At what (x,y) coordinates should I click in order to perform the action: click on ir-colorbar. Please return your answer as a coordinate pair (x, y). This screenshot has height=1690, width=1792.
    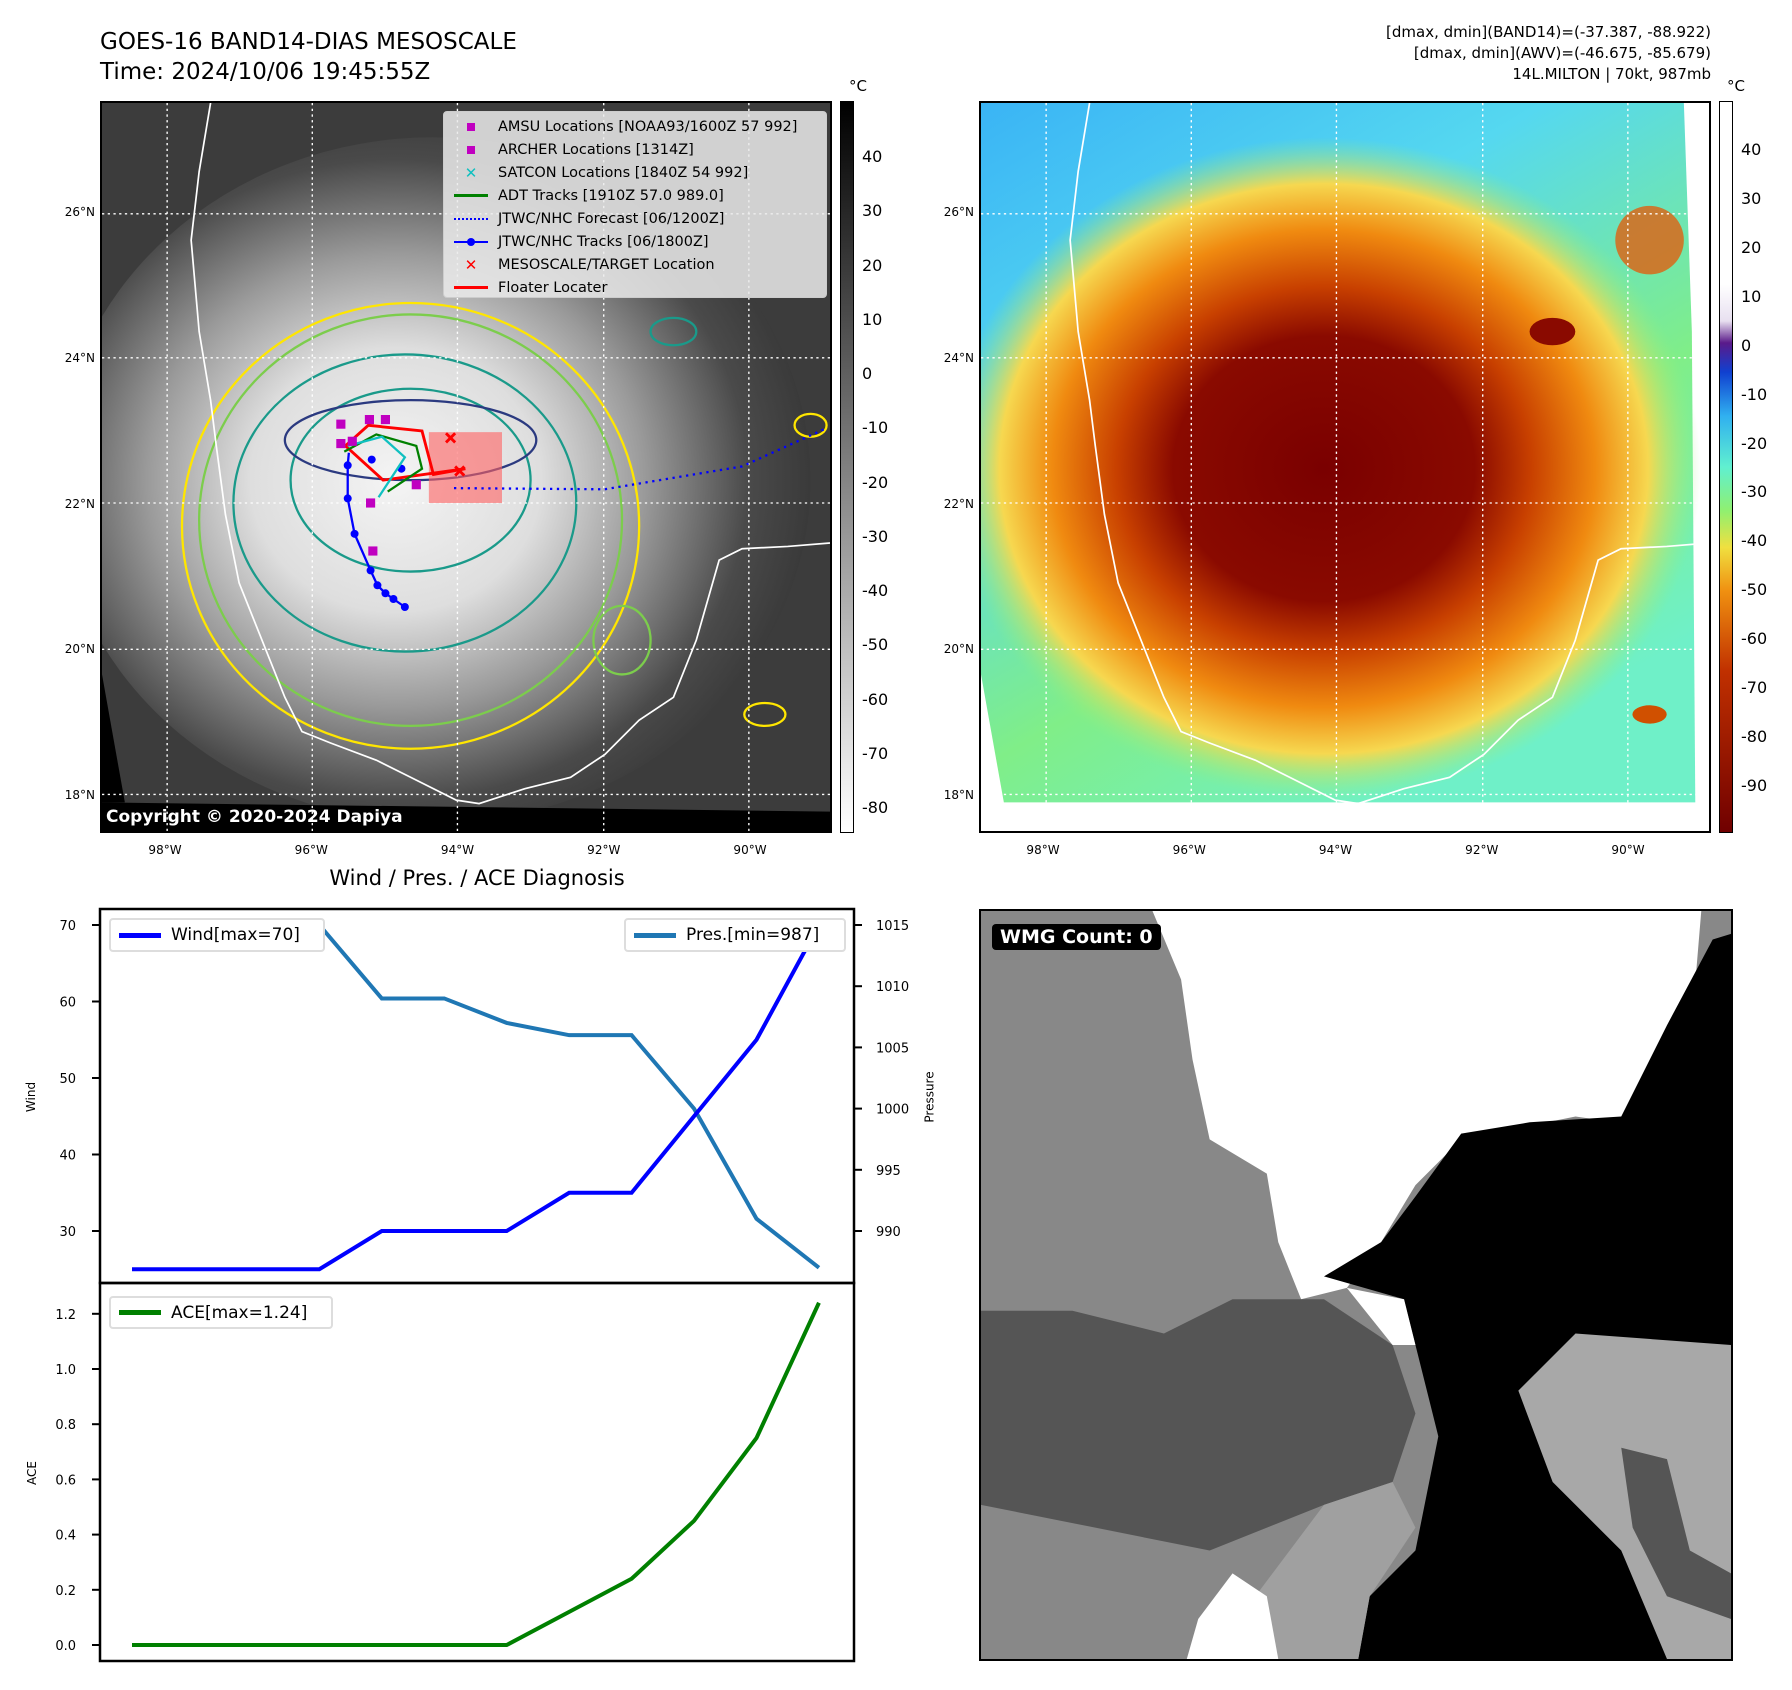
    Looking at the image, I should click on (847, 467).